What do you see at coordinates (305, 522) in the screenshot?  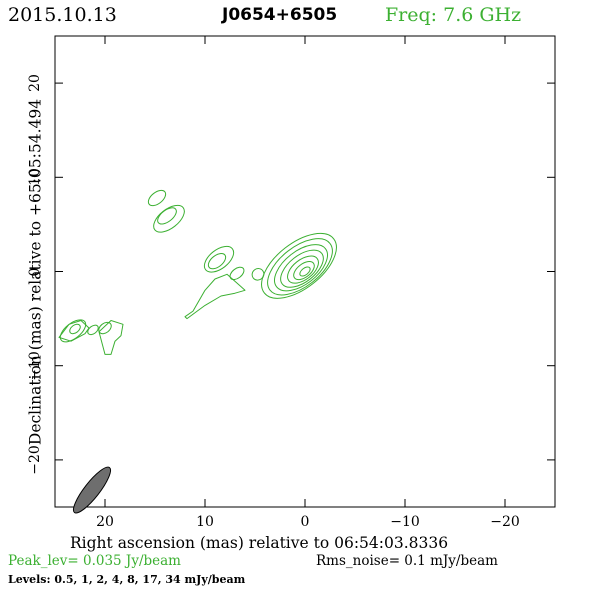 I see `x-tick-label: 0` at bounding box center [305, 522].